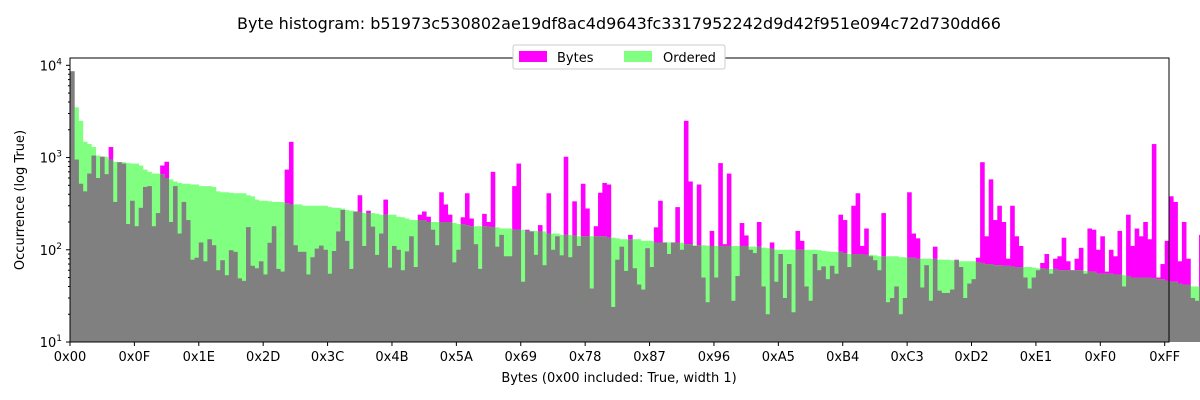  I want to click on legend-swatch-ordered, so click(638, 56).